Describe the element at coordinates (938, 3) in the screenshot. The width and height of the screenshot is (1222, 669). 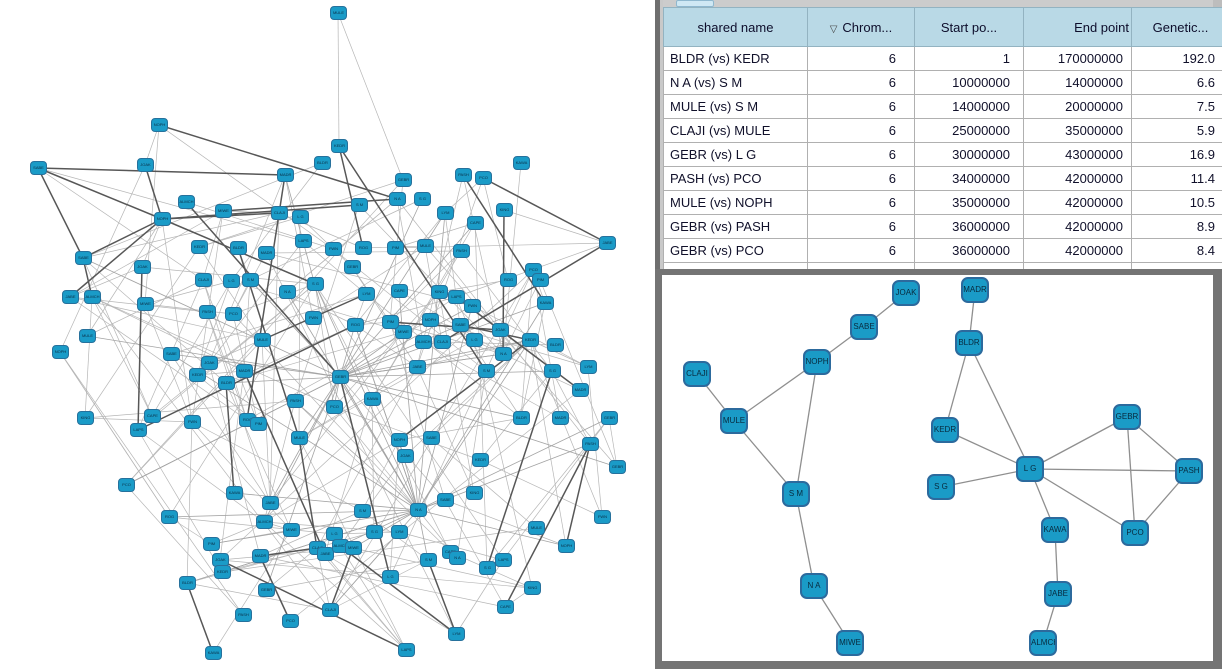
I see `horizontal-scrollbar` at that location.